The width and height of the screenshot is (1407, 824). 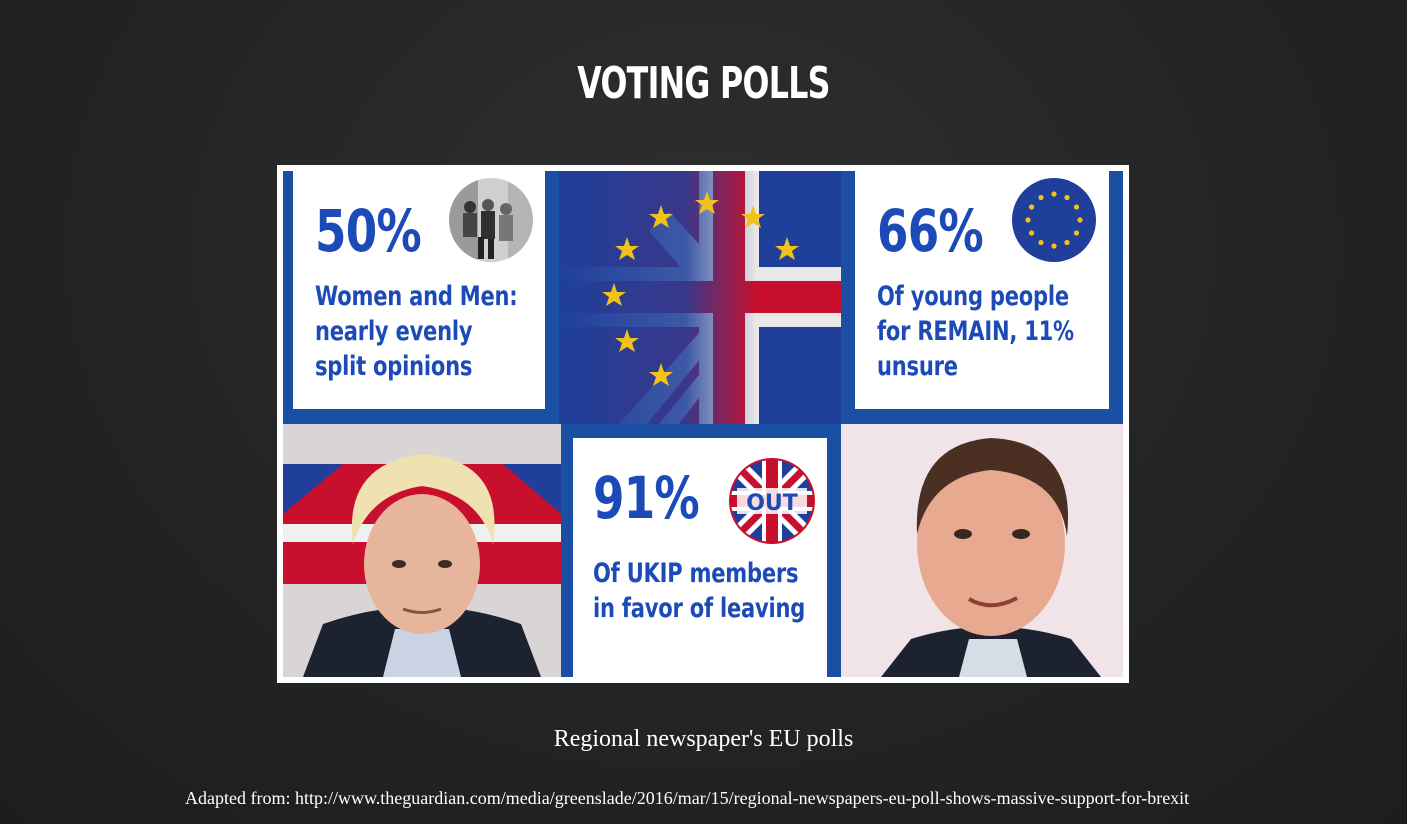 I want to click on youth-poll-text: Of young people for REMAIN, 11% unsure, so click(x=975, y=331).